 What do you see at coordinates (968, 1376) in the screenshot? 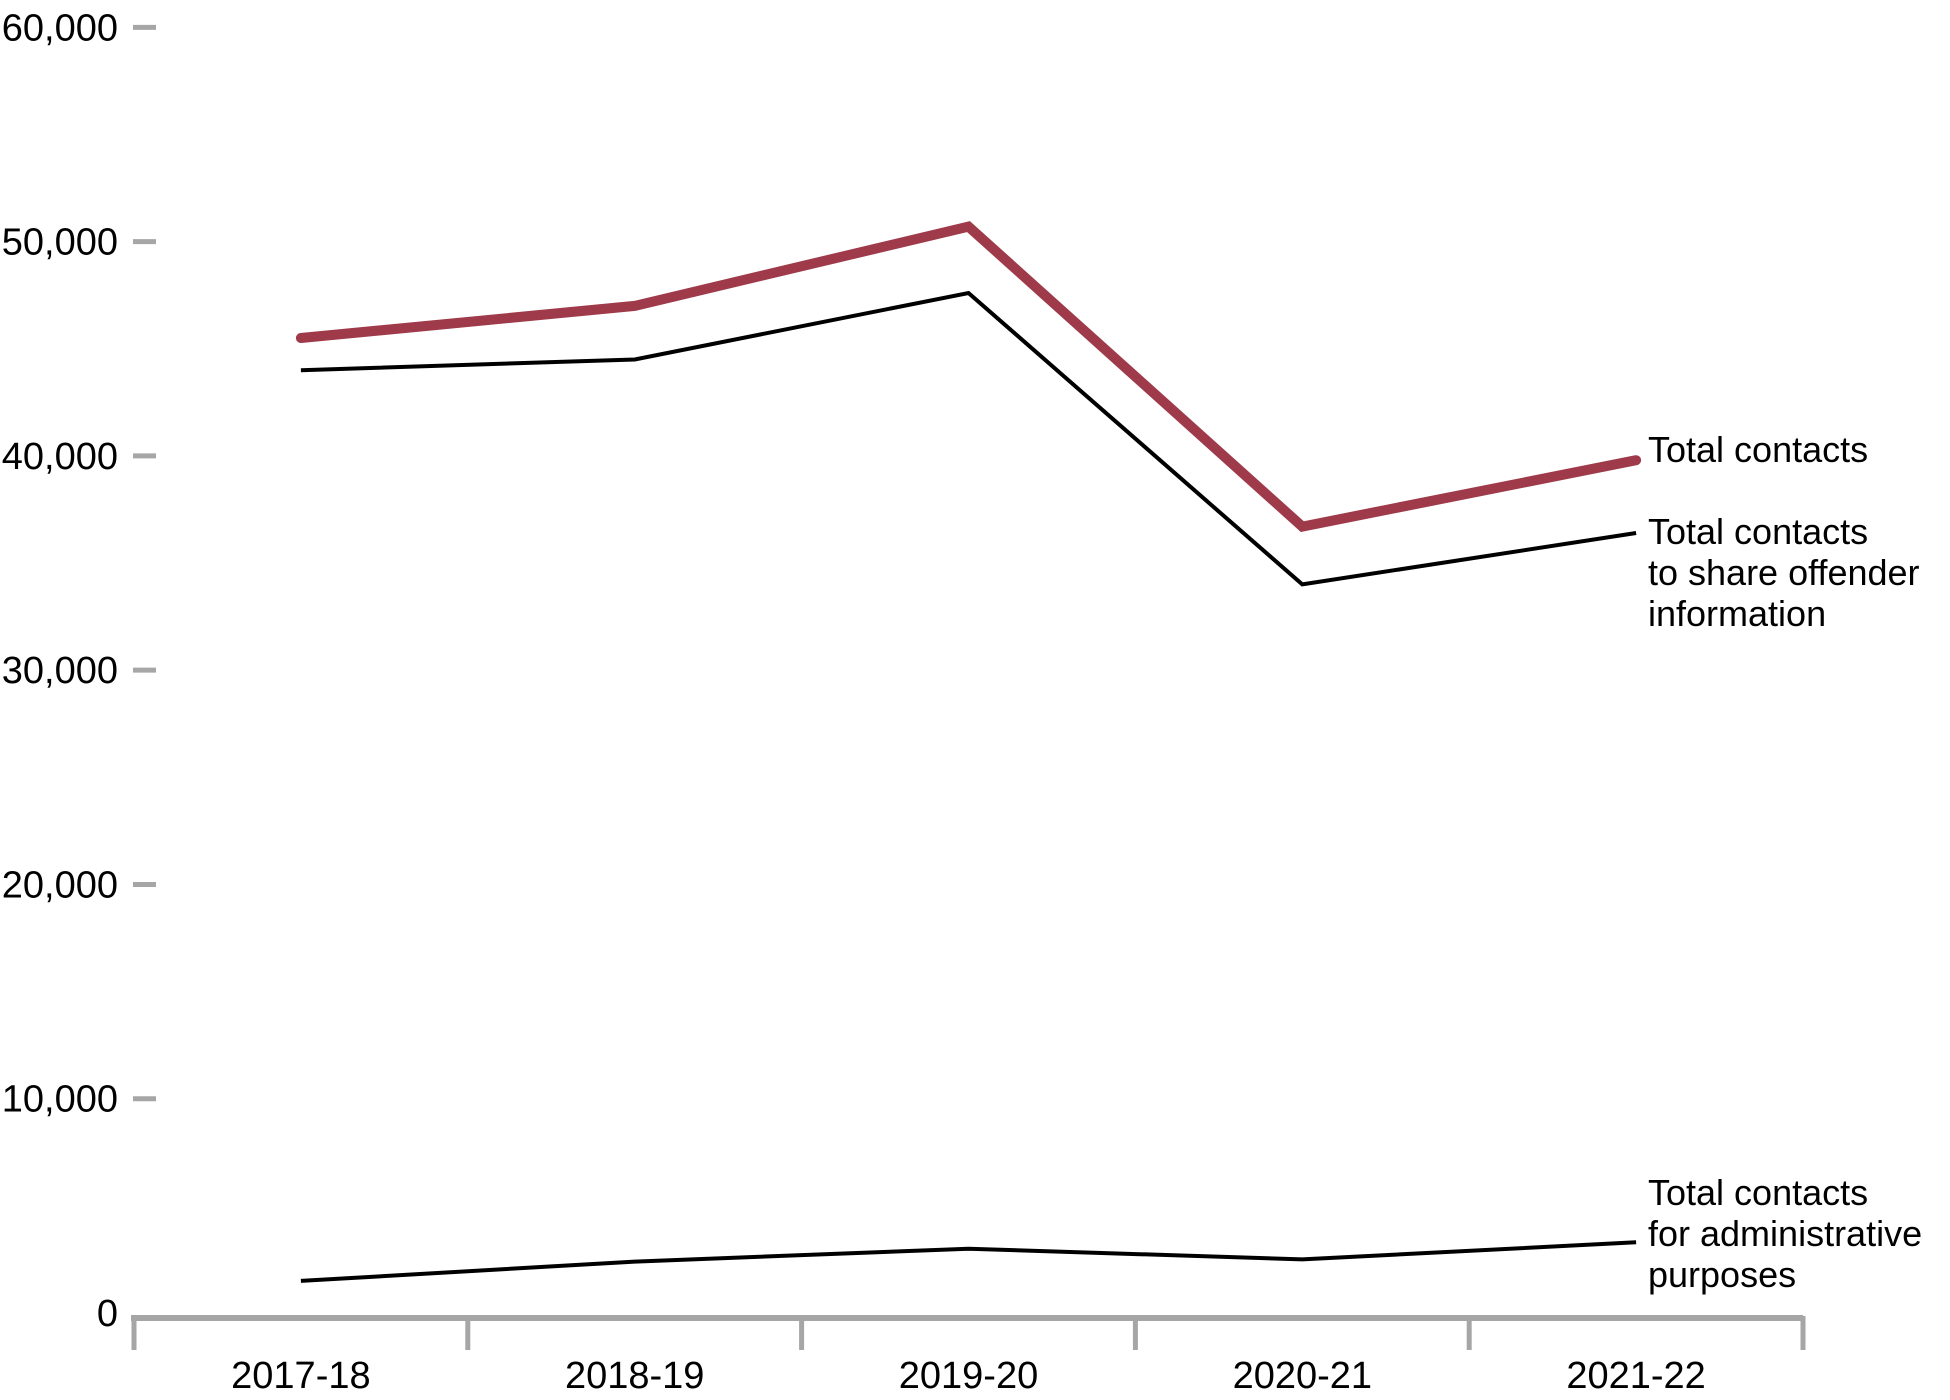
I see `x-axis-label: 2019-20` at bounding box center [968, 1376].